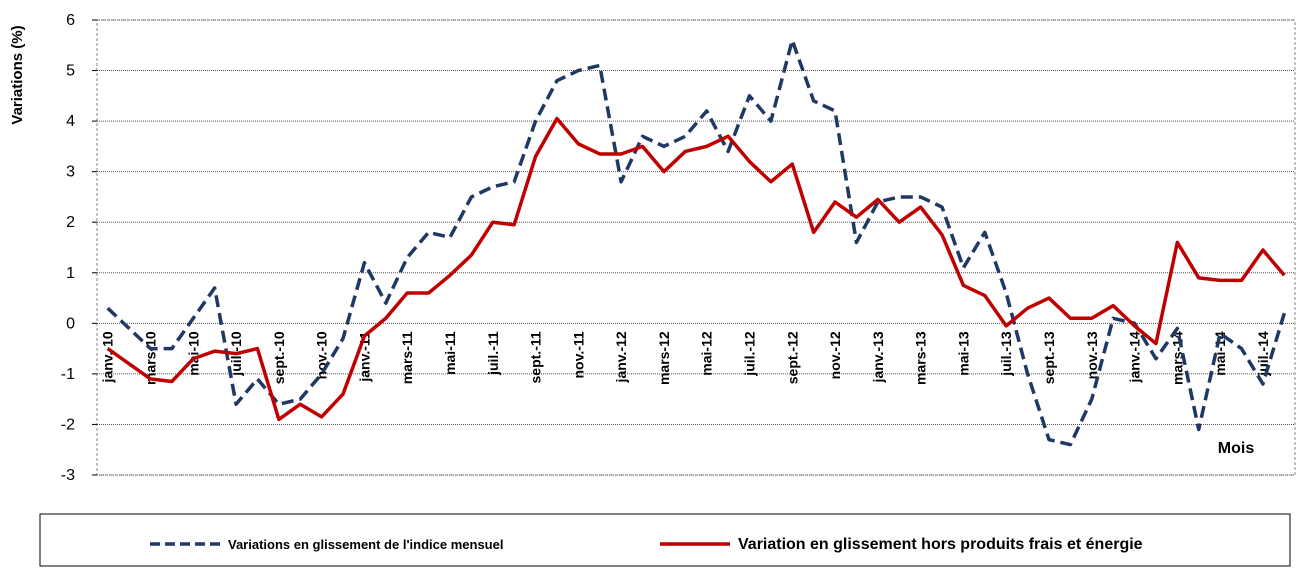 The width and height of the screenshot is (1304, 576). I want to click on x-tick-label: juil.-13, so click(1006, 354).